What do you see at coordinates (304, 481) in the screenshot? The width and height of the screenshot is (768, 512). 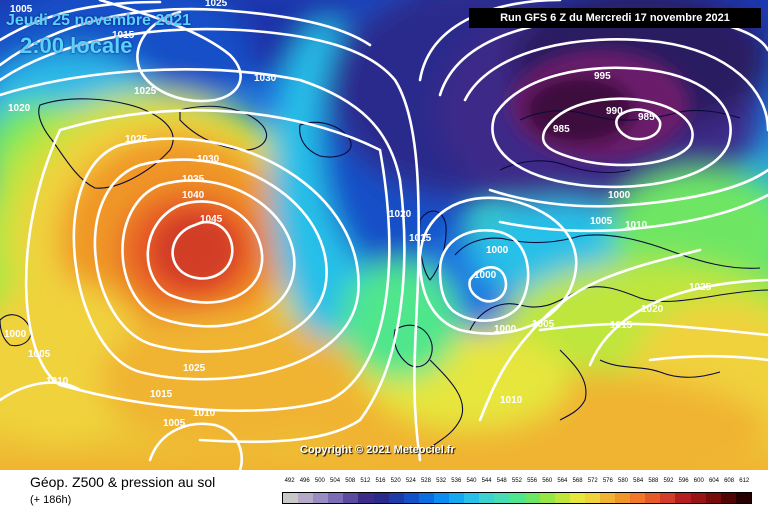 I see `legend-label: 496` at bounding box center [304, 481].